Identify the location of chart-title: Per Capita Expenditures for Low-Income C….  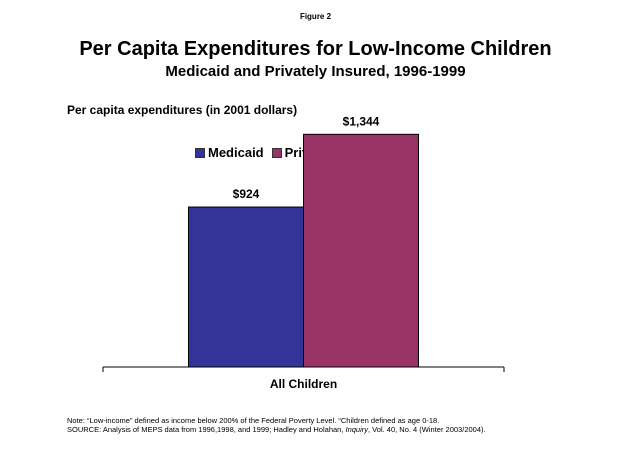
(315, 49).